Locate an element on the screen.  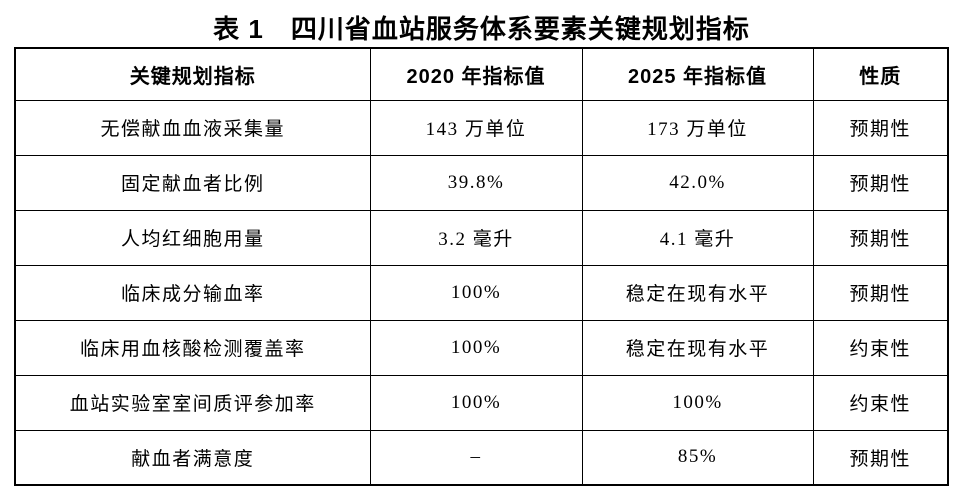
table-cell: 85% is located at coordinates (697, 457).